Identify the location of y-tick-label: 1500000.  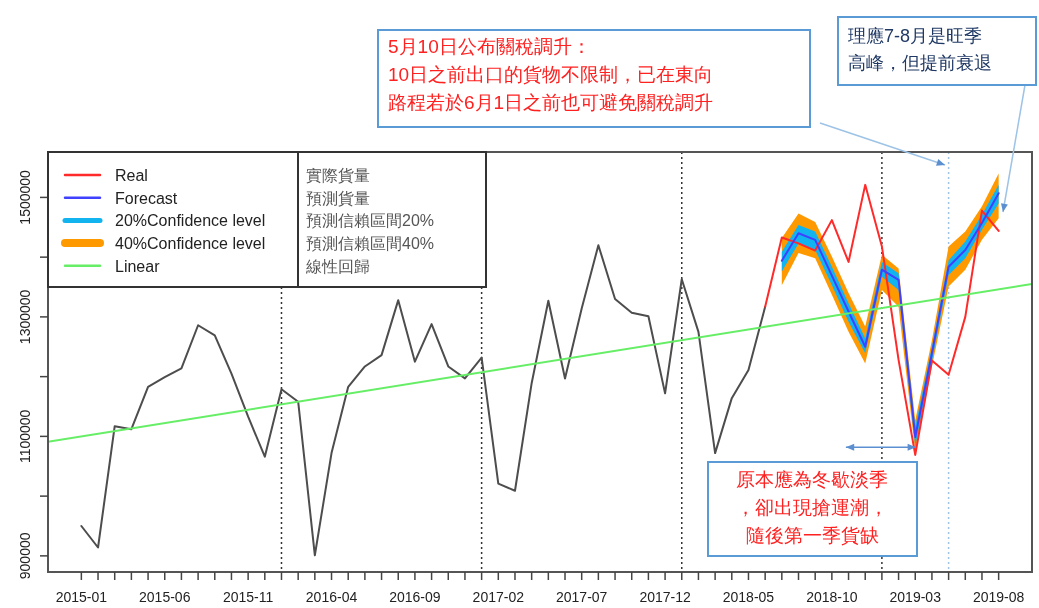
(25, 197).